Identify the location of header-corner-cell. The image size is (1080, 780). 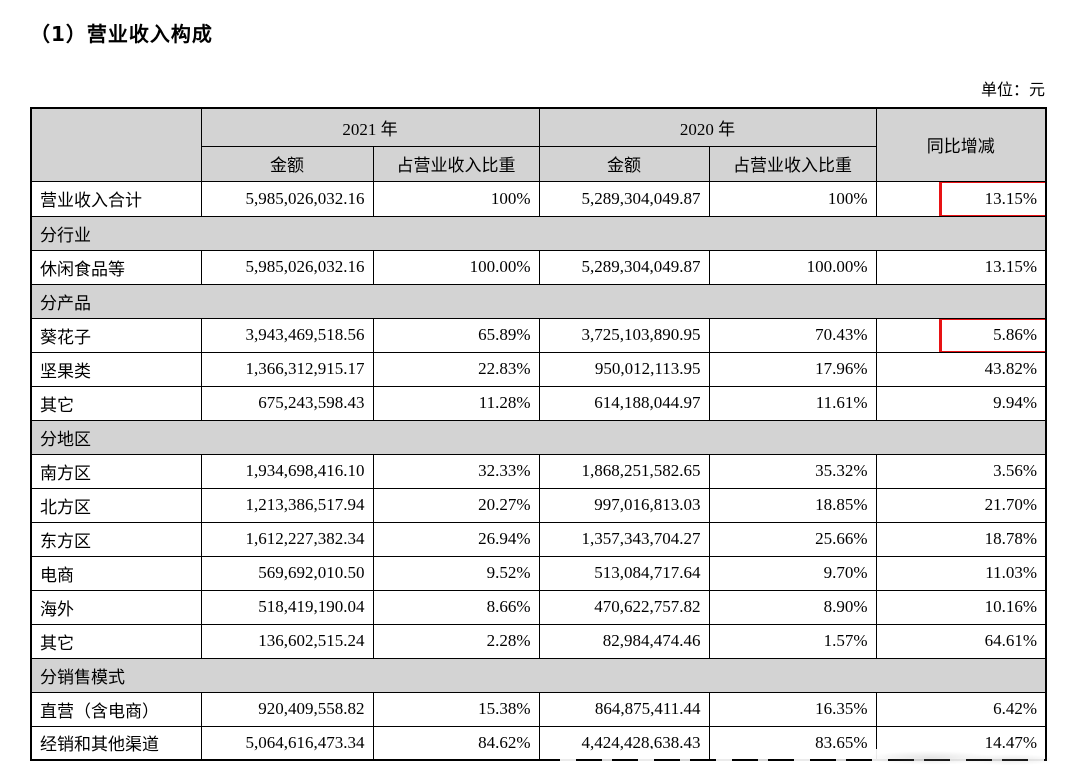
(116, 144).